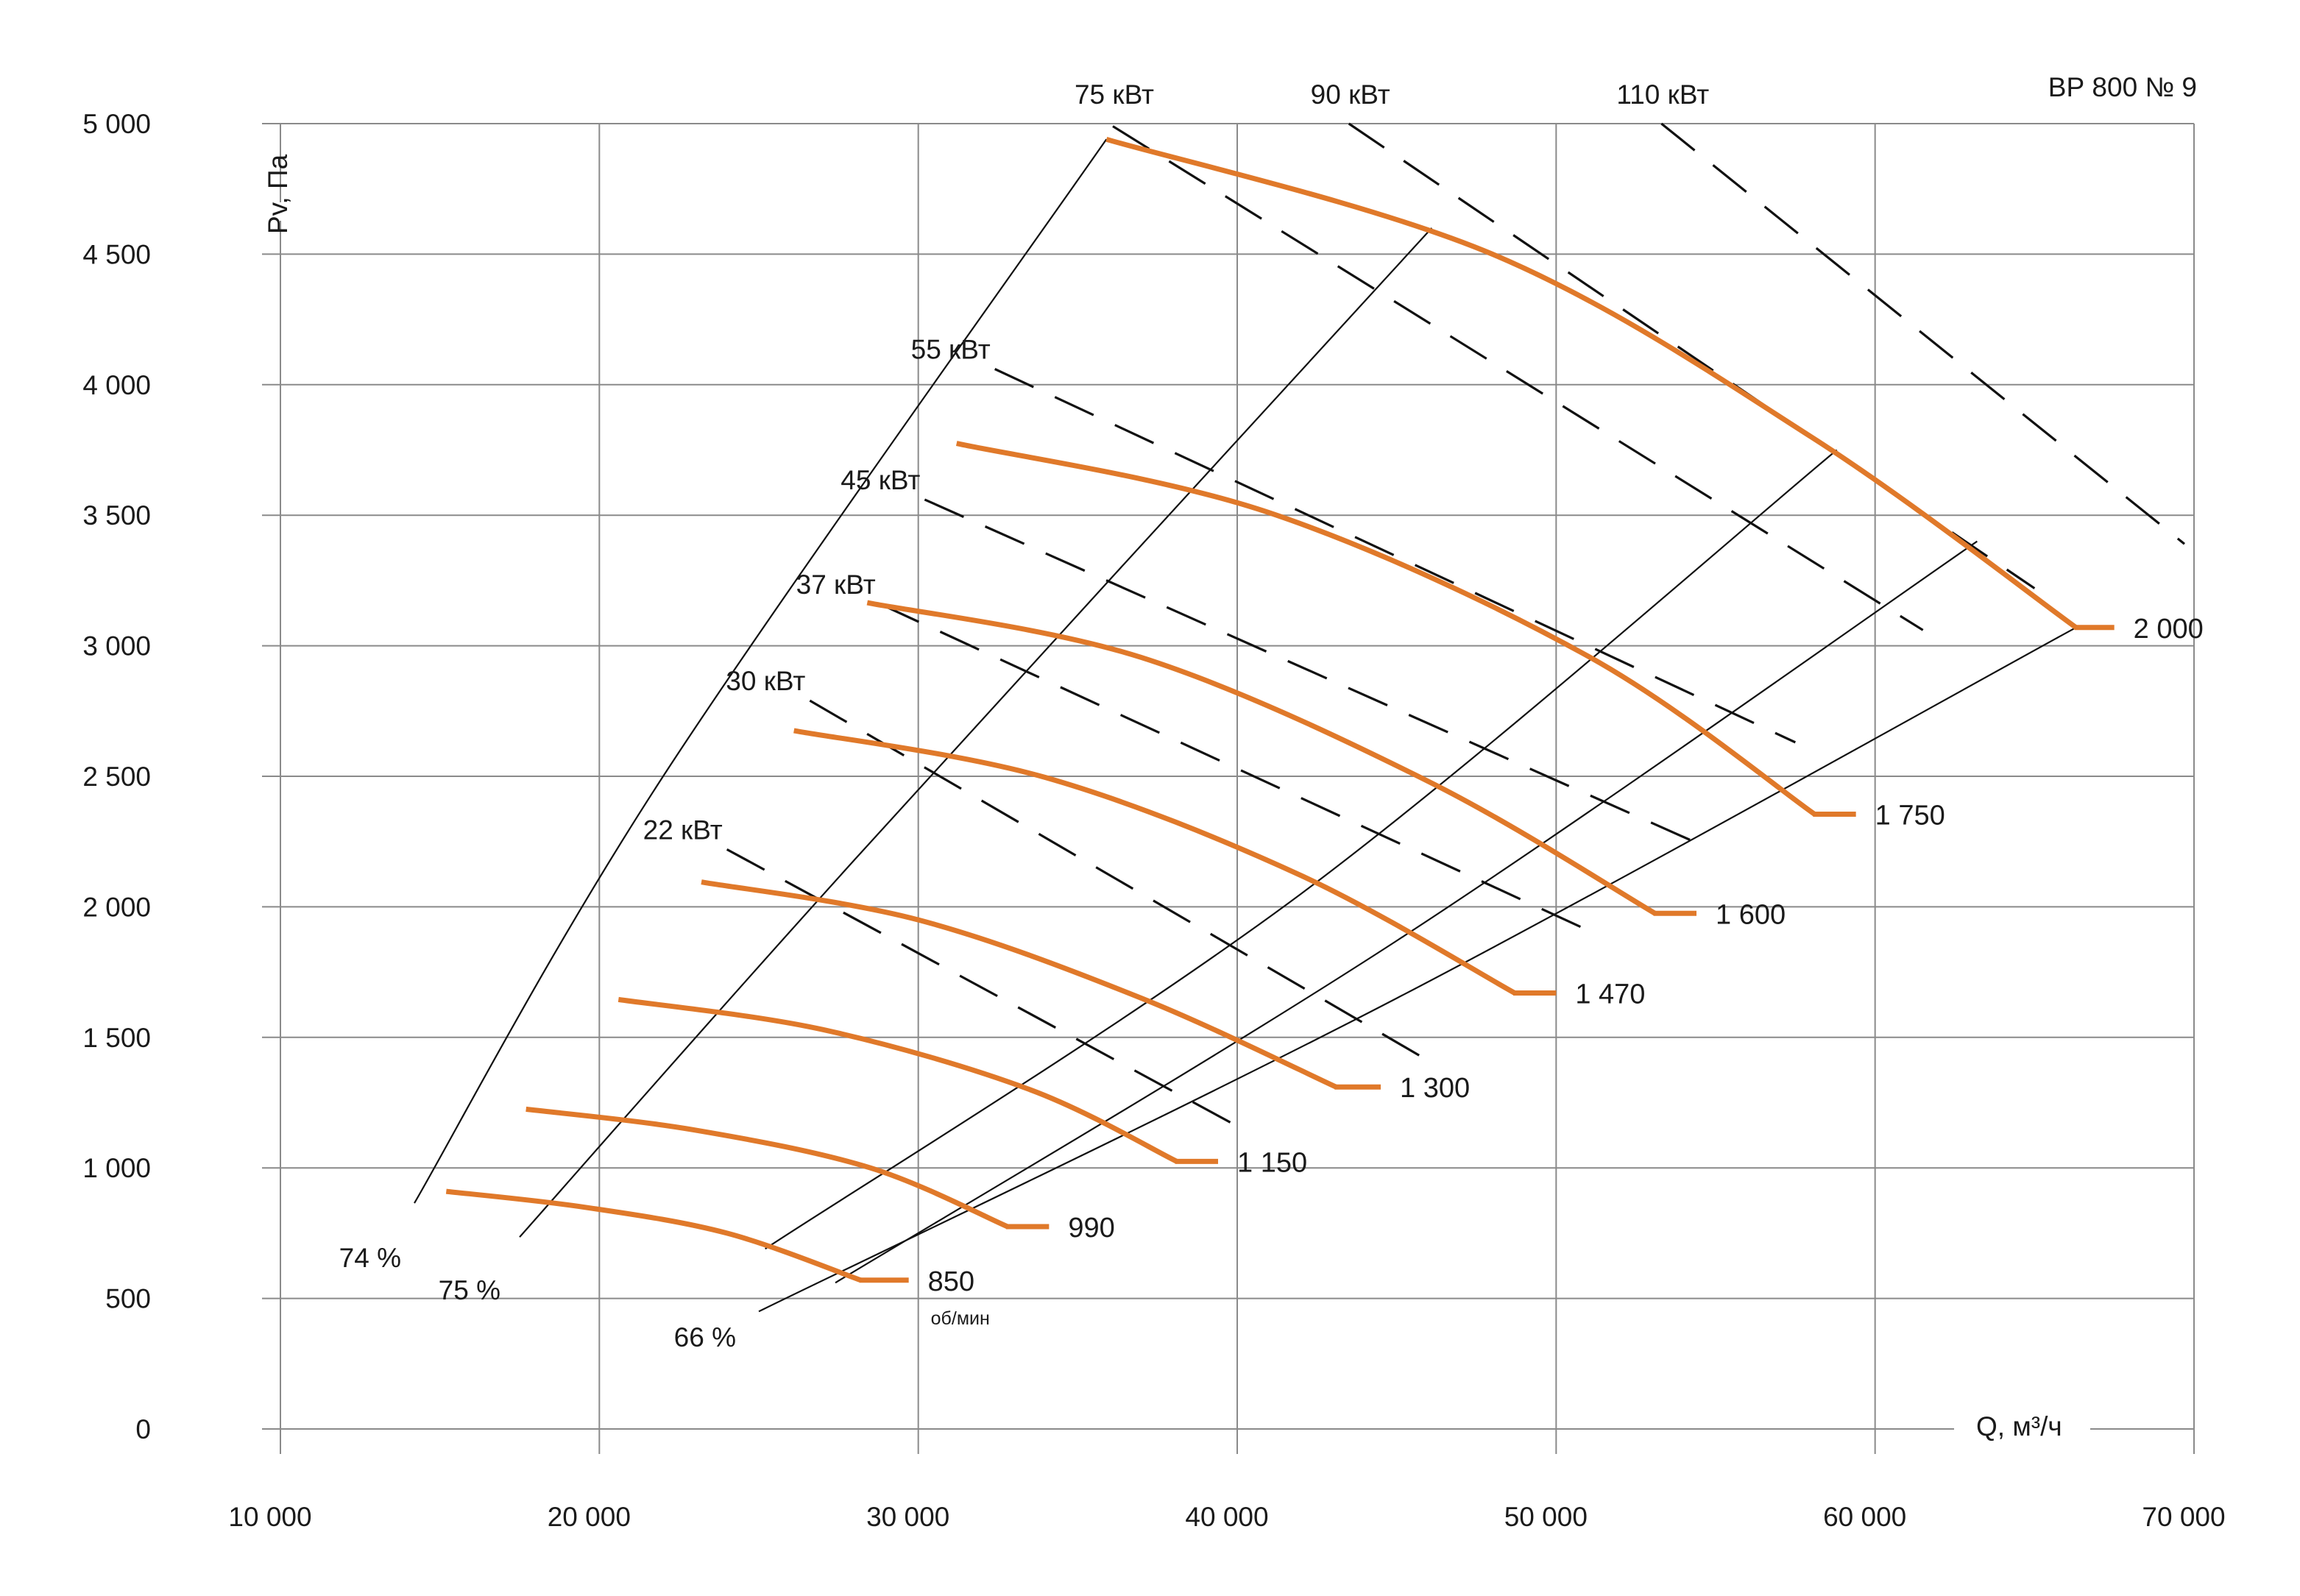 The height and width of the screenshot is (1596, 2300). Describe the element at coordinates (116, 254) in the screenshot. I see `y-tick-label: 4 500` at that location.